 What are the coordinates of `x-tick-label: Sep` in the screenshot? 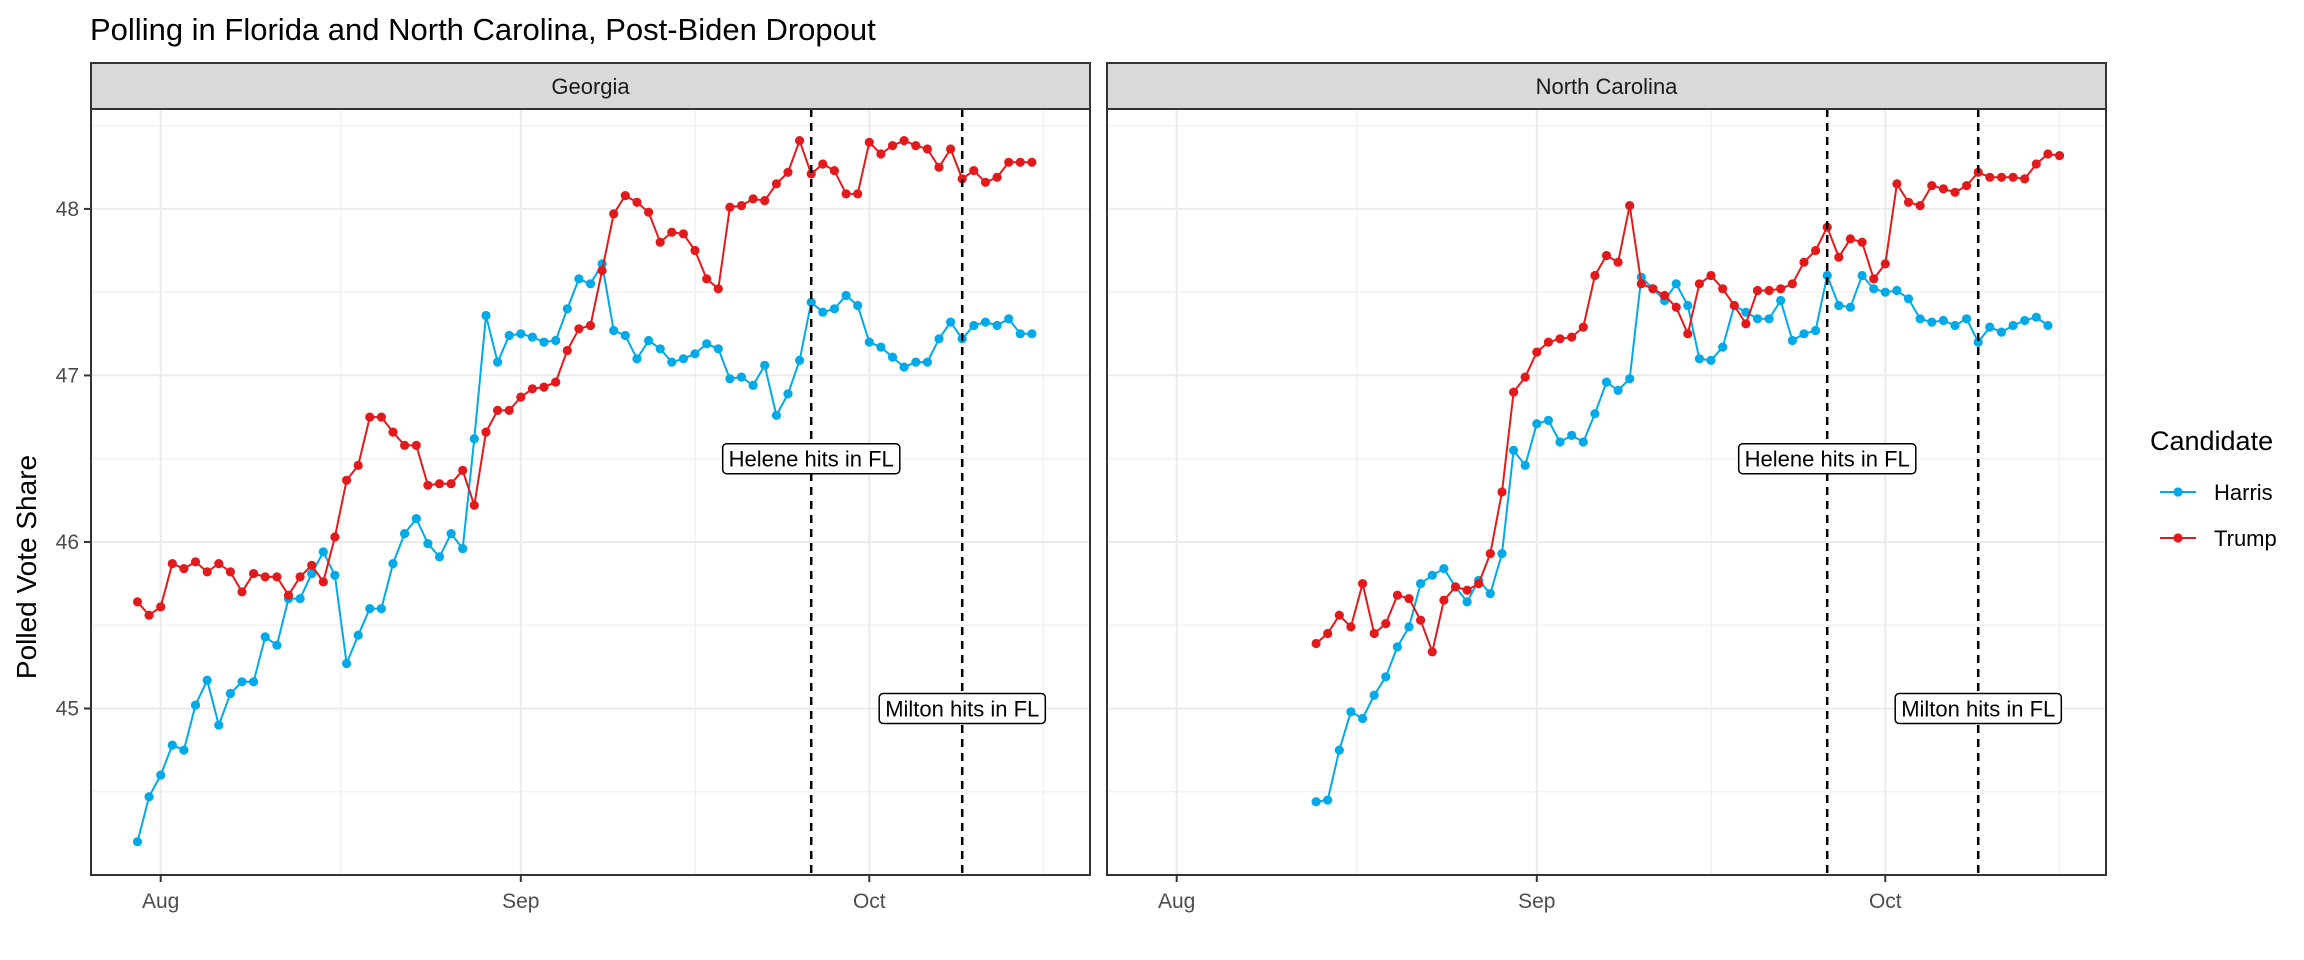 It's located at (1536, 901).